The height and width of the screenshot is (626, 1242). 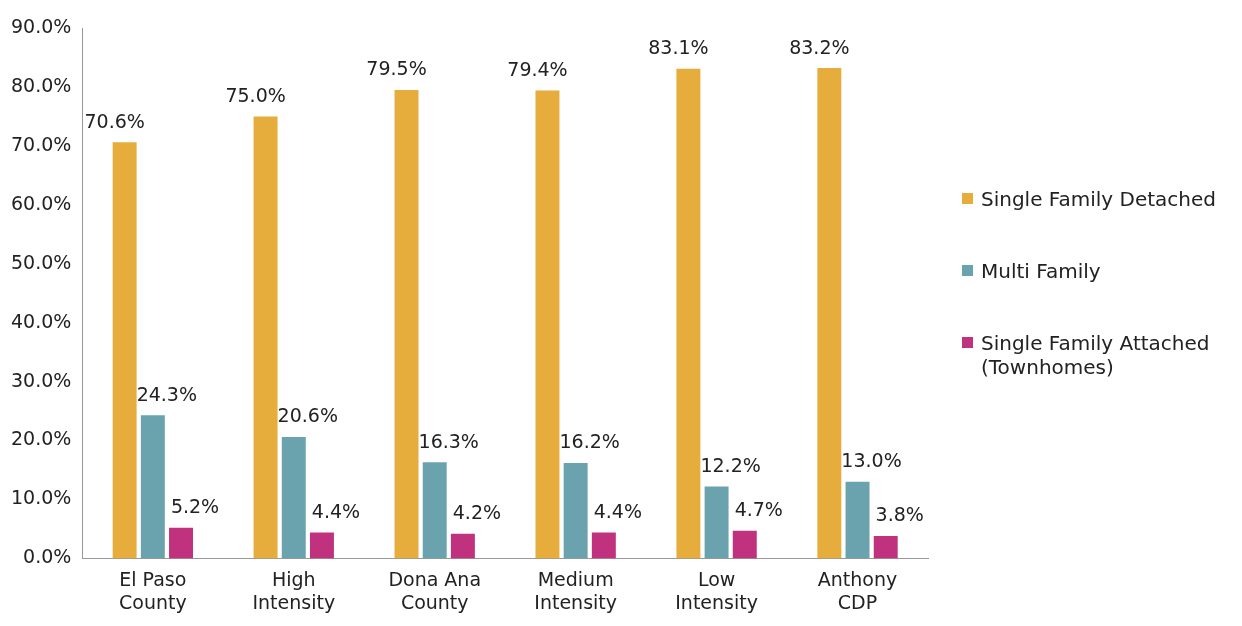 What do you see at coordinates (1099, 199) in the screenshot?
I see `legend-label: Single Family Detached` at bounding box center [1099, 199].